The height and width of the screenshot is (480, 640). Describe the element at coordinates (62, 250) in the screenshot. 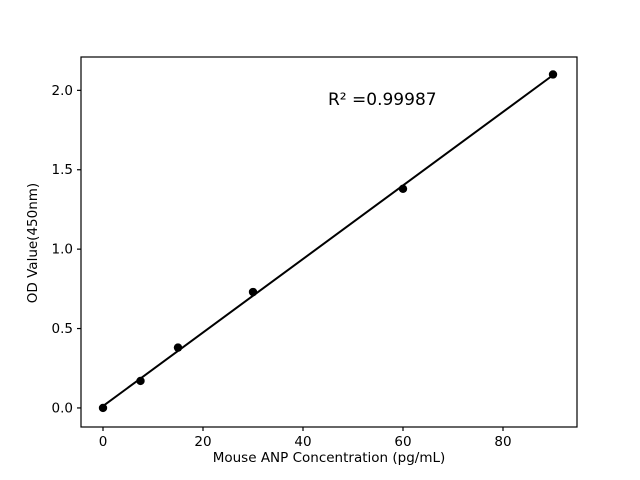

I see `y-tick-label: 1.0` at that location.